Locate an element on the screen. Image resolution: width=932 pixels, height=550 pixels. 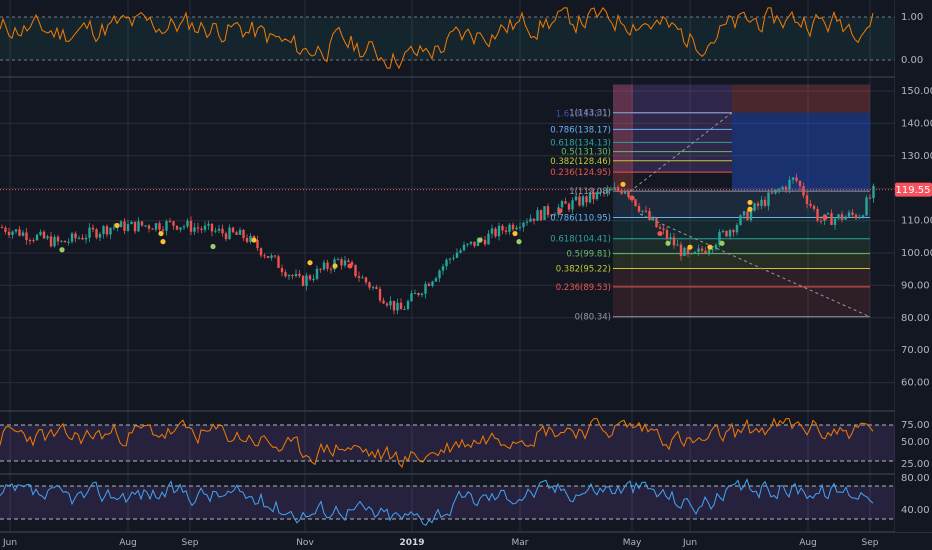
lower-oscillator-pane is located at coordinates (447, 502).